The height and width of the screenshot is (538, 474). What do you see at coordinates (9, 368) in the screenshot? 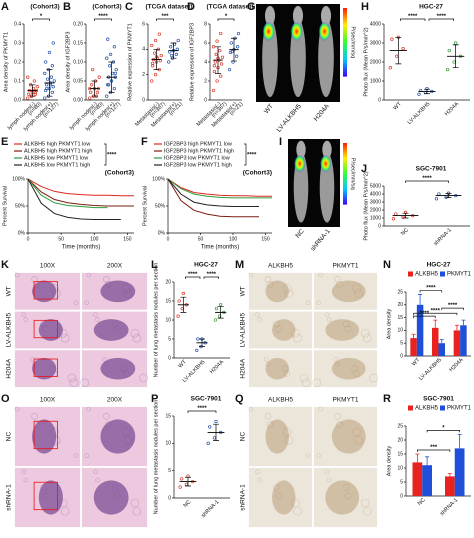
I see `row-label: H204A` at bounding box center [9, 368].